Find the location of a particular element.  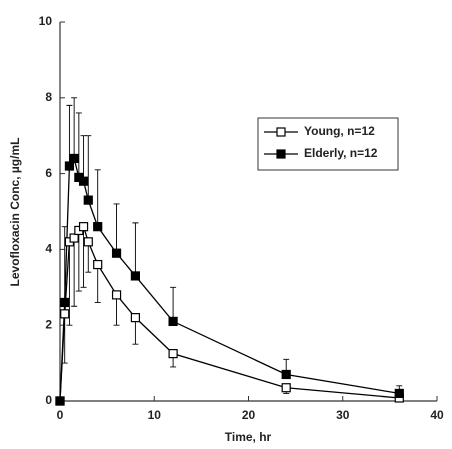

x-tick-label: 20 is located at coordinates (249, 415).